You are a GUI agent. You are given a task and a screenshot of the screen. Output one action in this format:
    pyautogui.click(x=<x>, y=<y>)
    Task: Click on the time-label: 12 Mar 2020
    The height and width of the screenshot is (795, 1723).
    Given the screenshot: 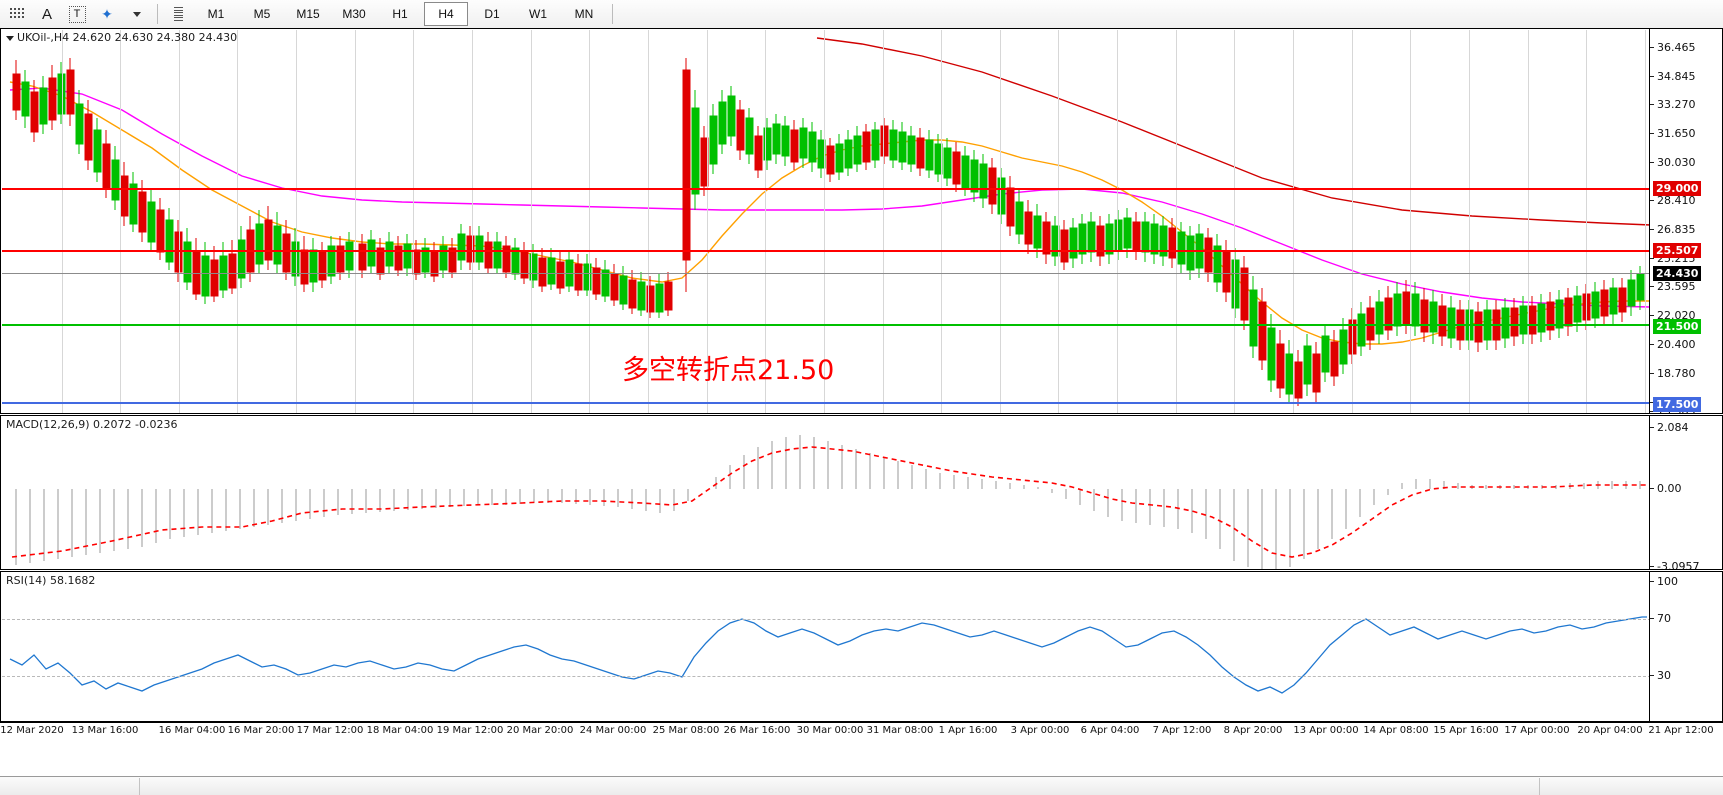 What is the action you would take?
    pyautogui.click(x=32, y=730)
    